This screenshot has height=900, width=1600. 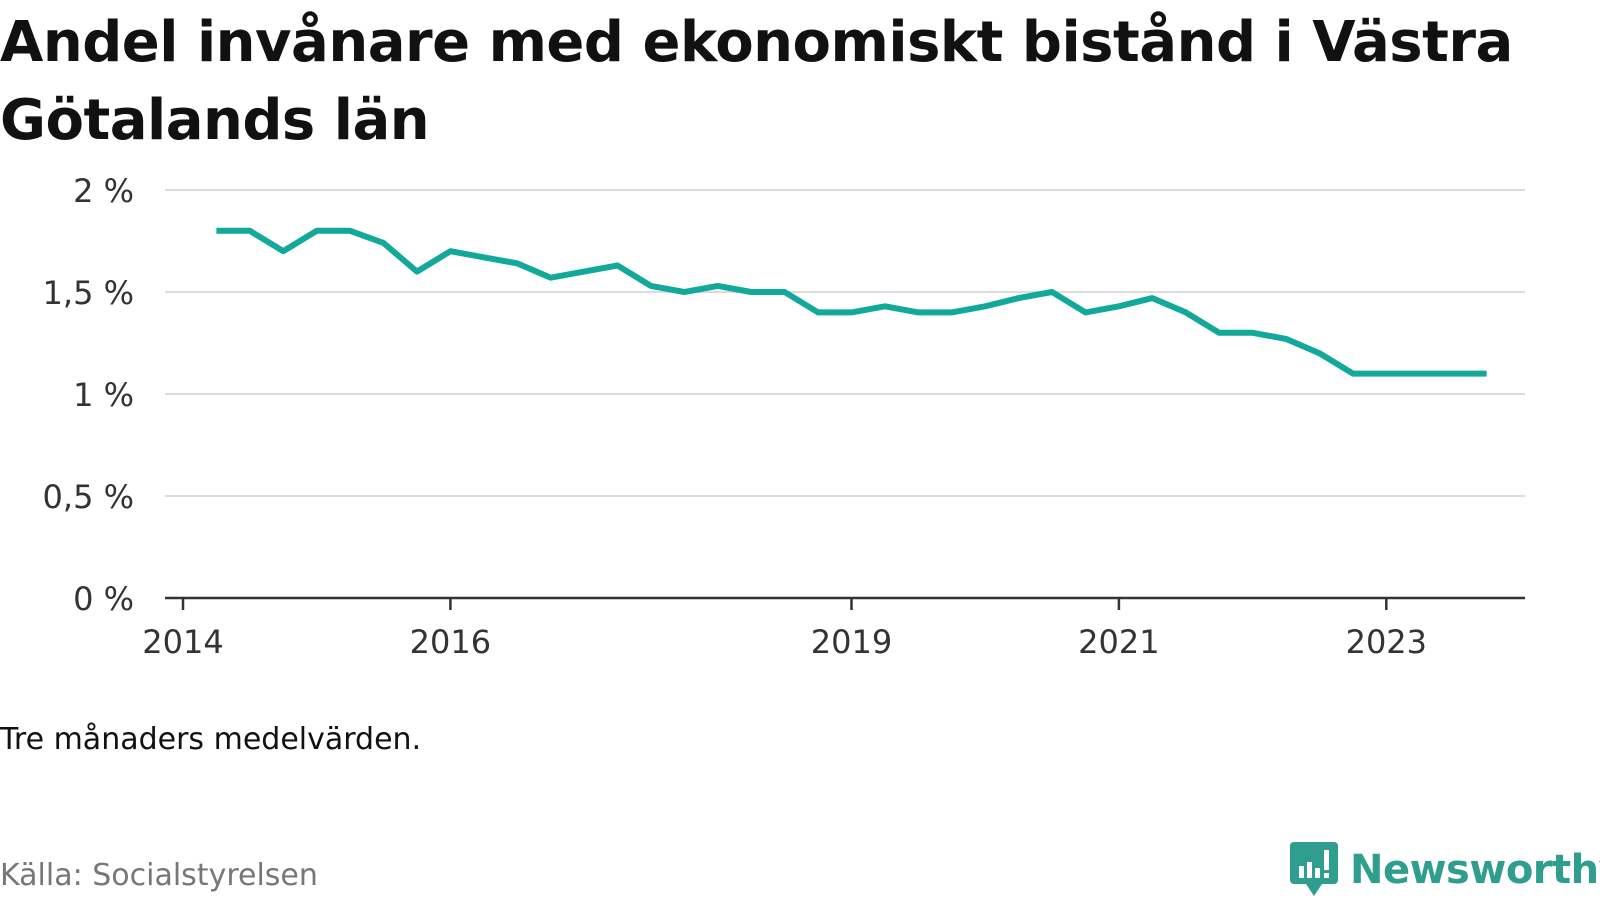 I want to click on y-axis: 0 % 0,5 % 1 % 1,5 % 2 %, so click(x=88, y=395).